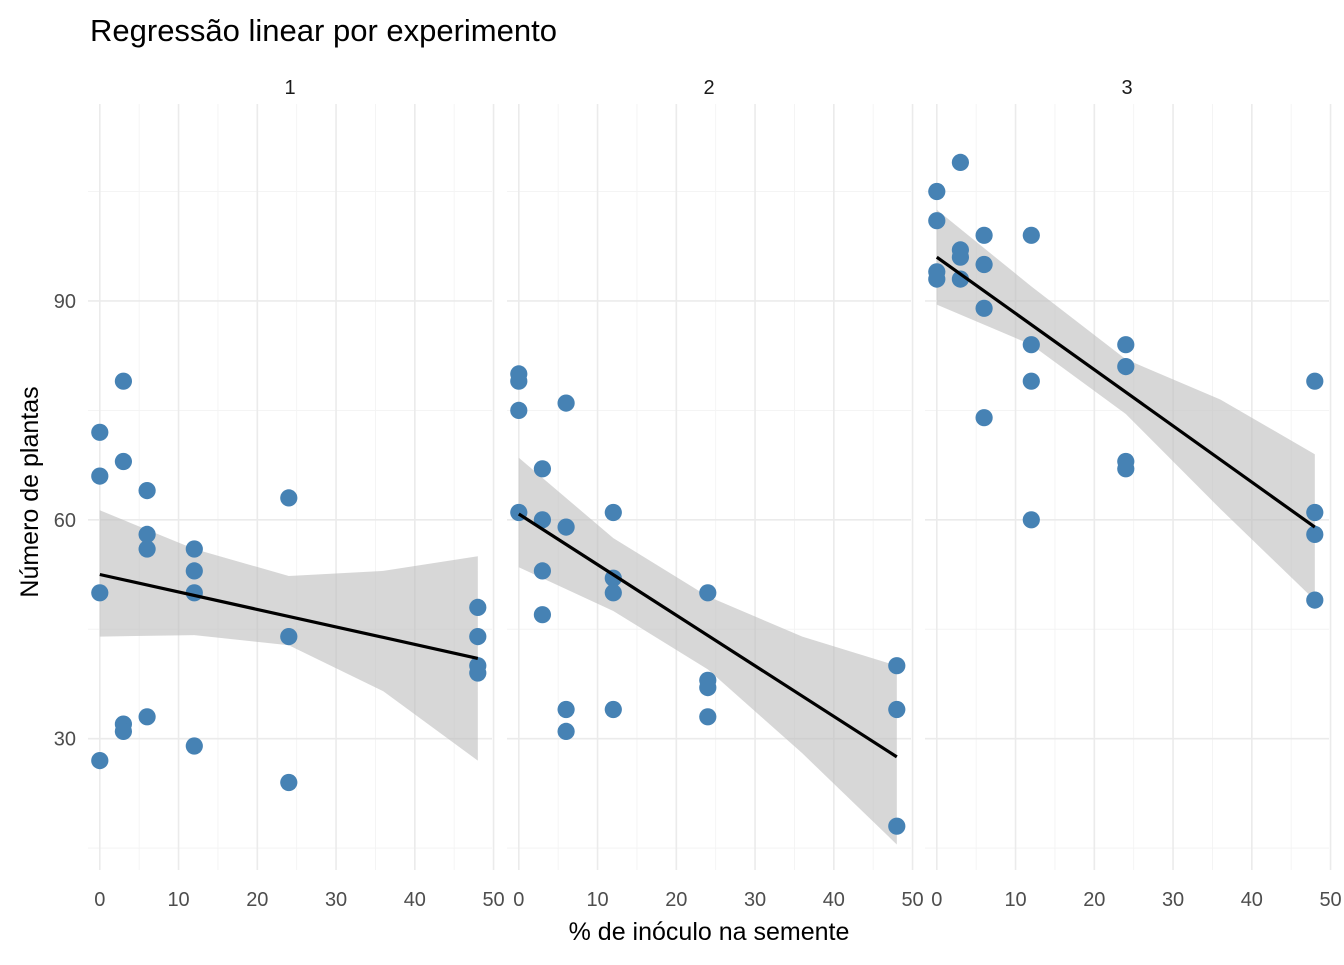 Image resolution: width=1344 pixels, height=965 pixels. Describe the element at coordinates (1126, 88) in the screenshot. I see `facet-label: 3` at that location.